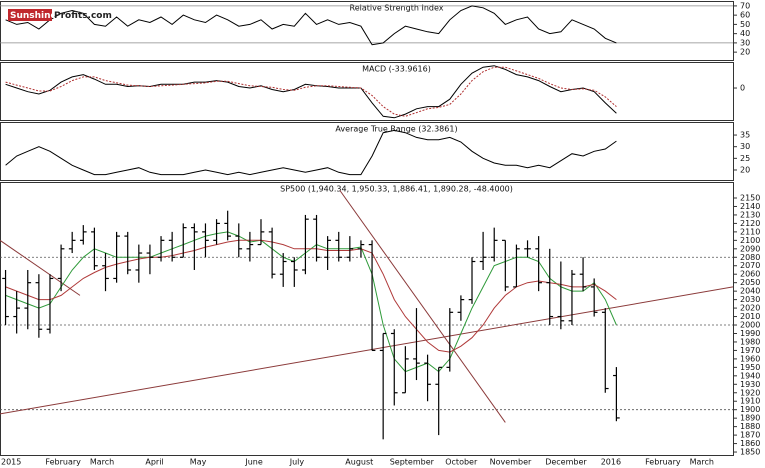  What do you see at coordinates (253, 462) in the screenshot?
I see `x-tick-label: June` at bounding box center [253, 462].